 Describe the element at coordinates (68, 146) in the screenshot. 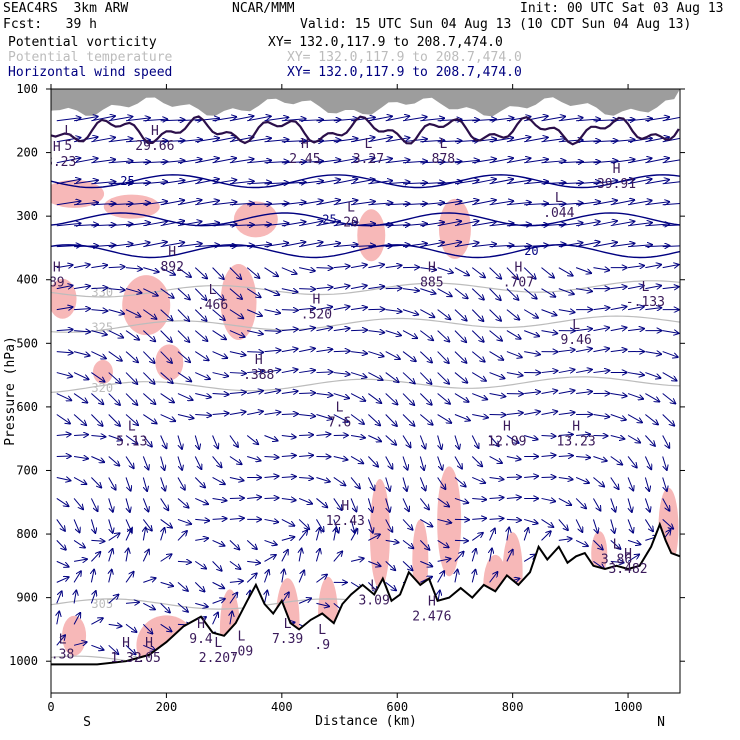

I see `extremum-value: 5` at that location.